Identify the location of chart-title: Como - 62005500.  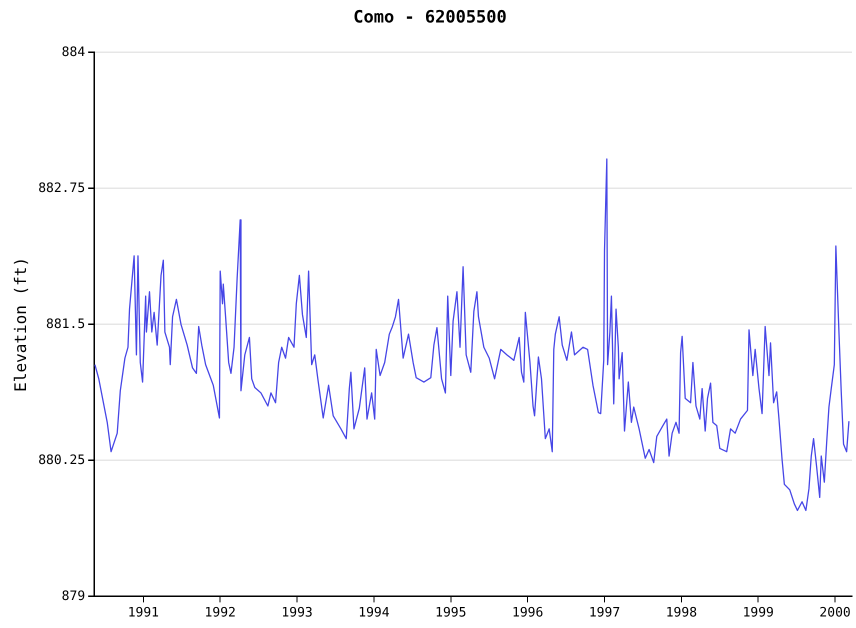
(430, 18).